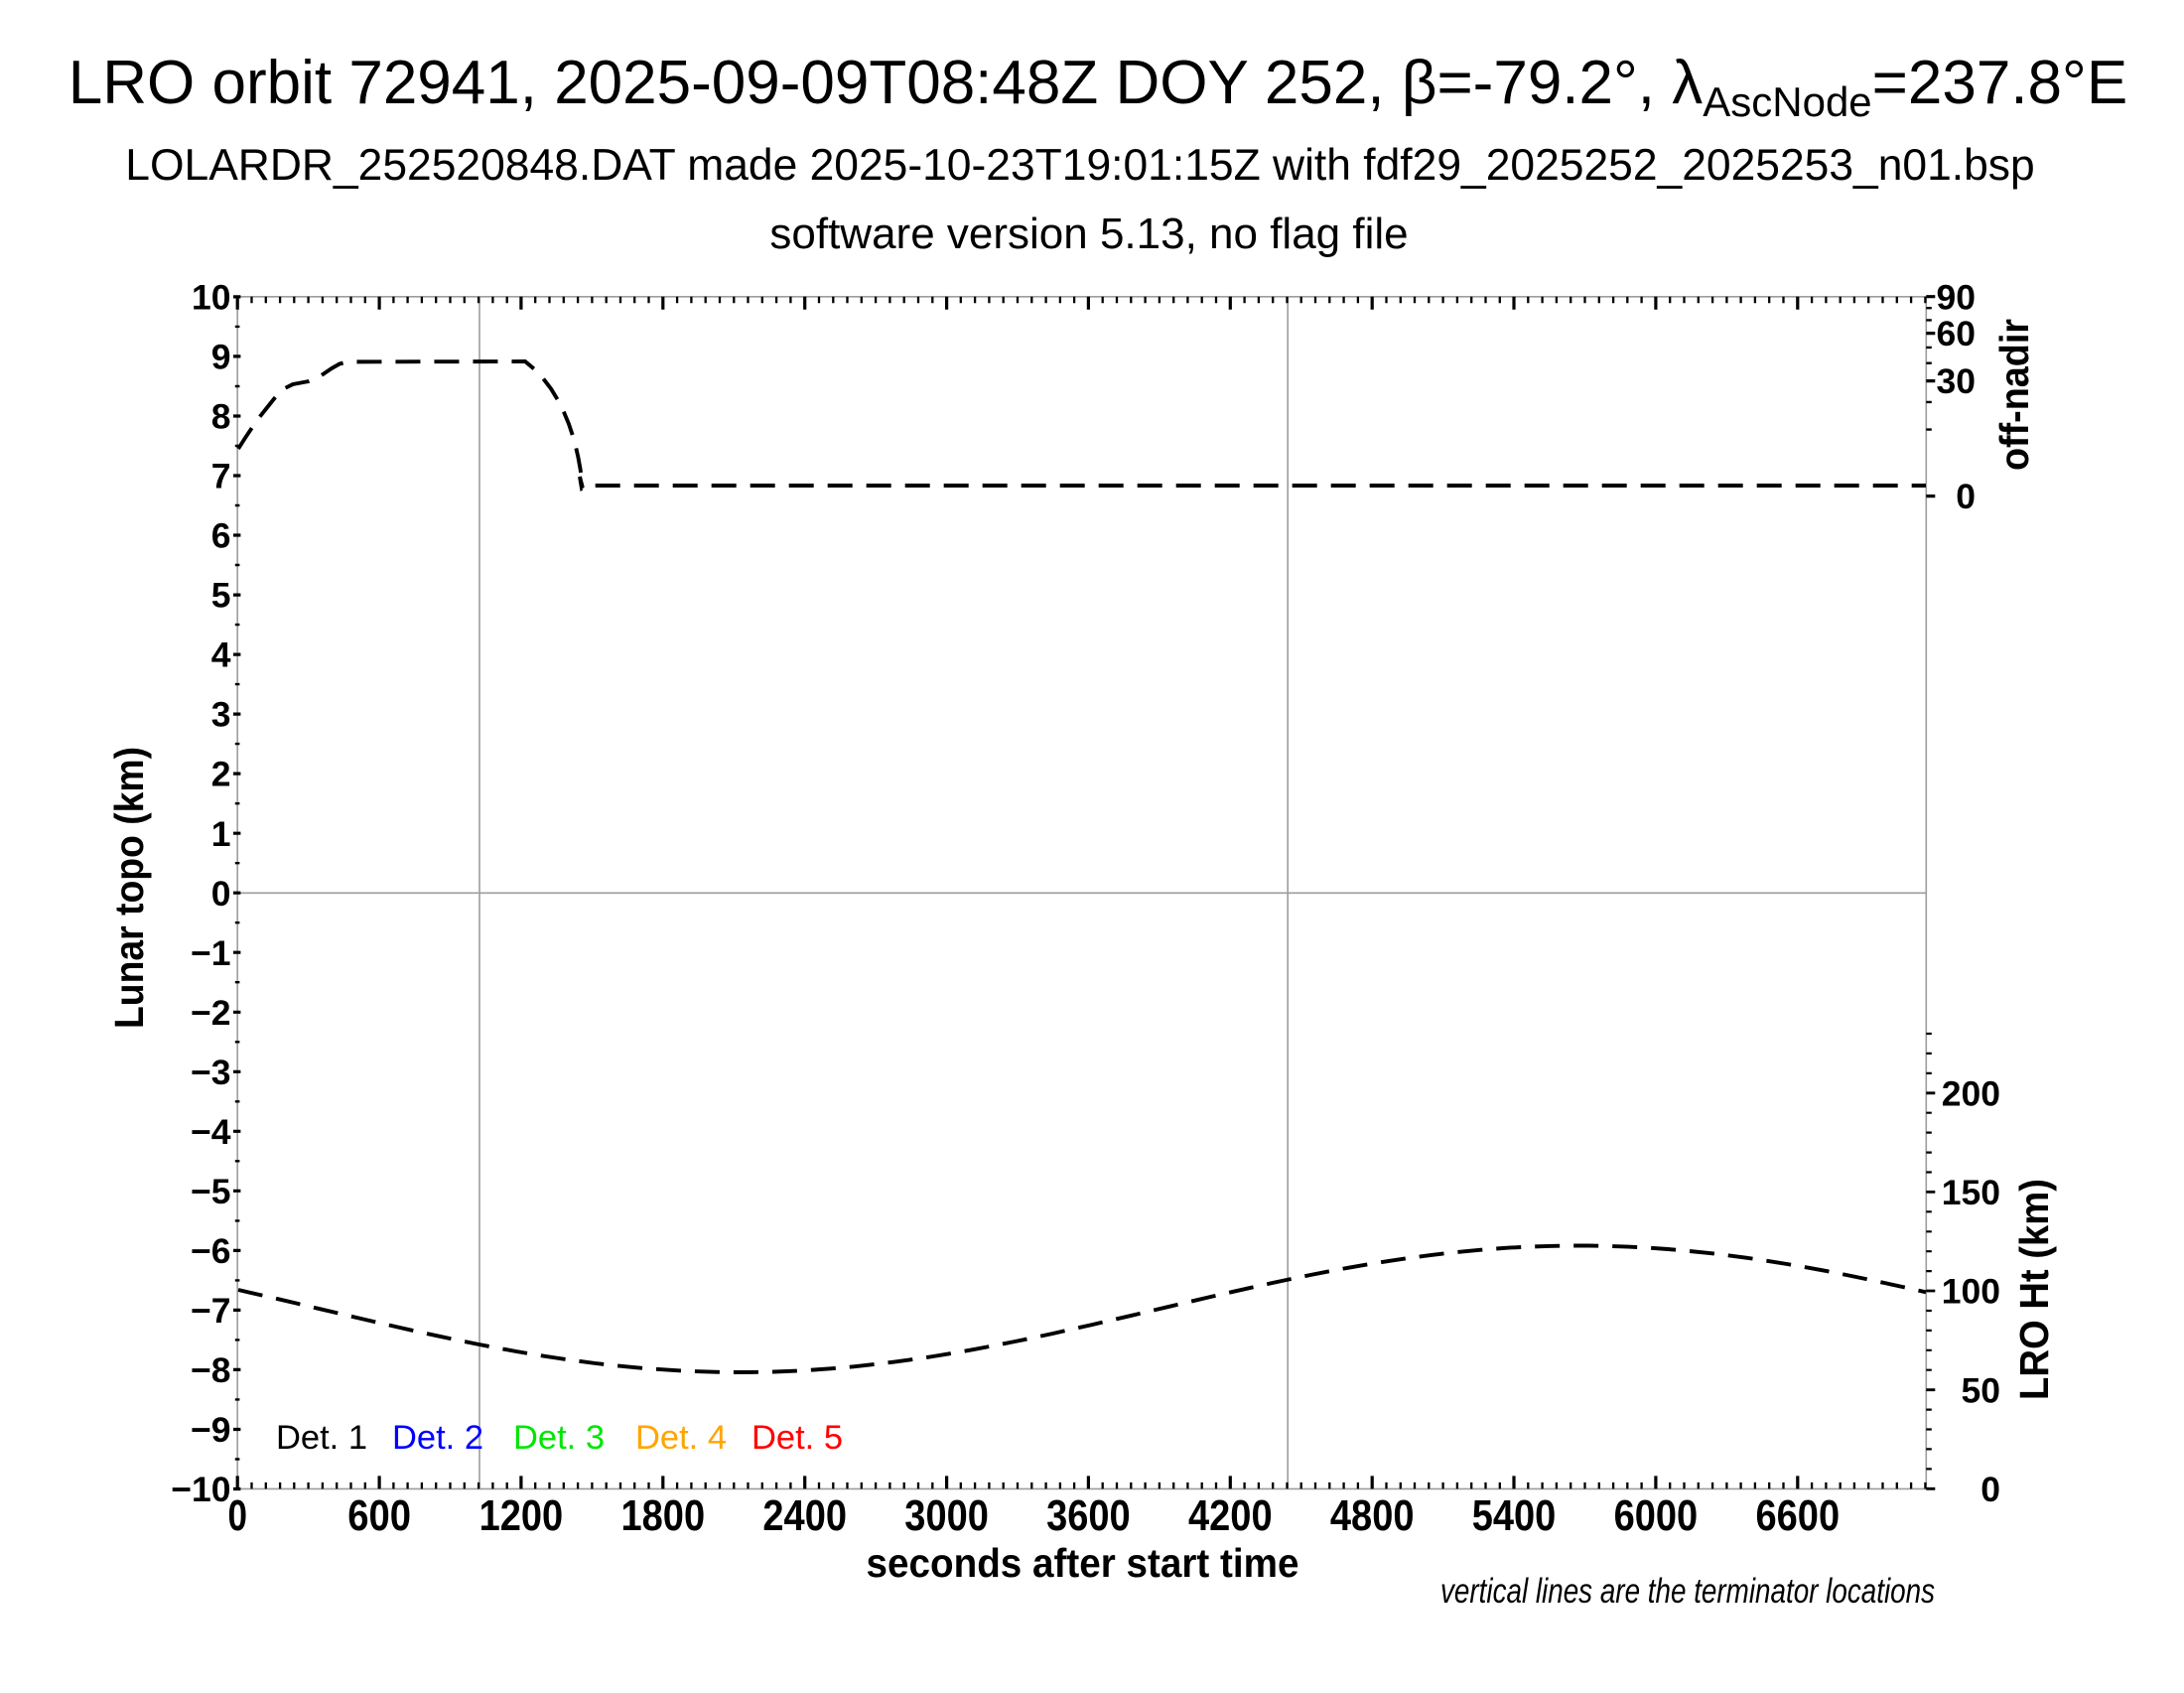  I want to click on svg-text: −7, so click(210, 1311).